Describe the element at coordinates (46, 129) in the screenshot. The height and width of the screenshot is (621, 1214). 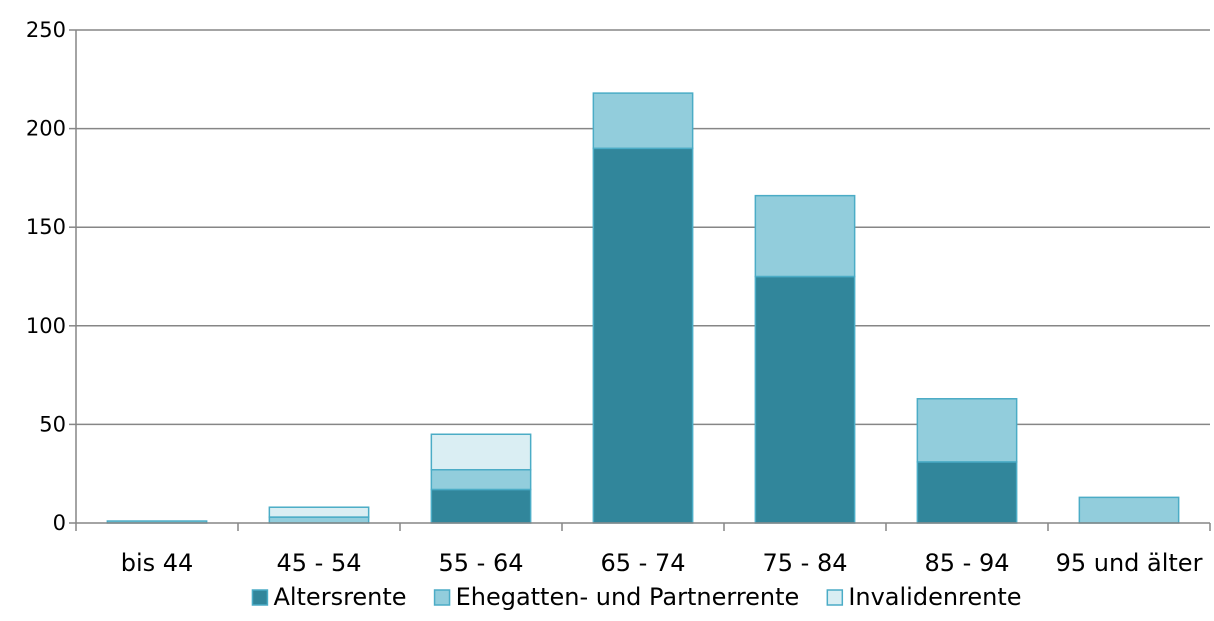
I see `y-tick-label: 200` at that location.